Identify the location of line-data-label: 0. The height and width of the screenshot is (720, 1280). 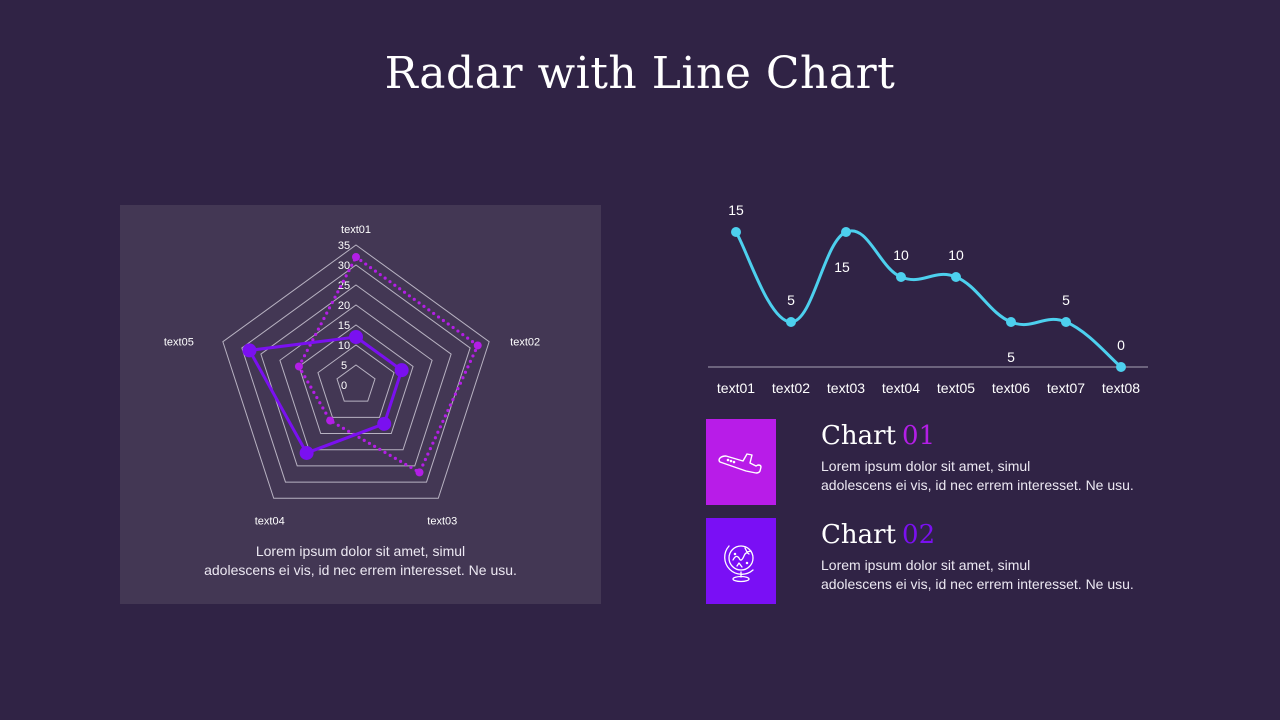
(1121, 345).